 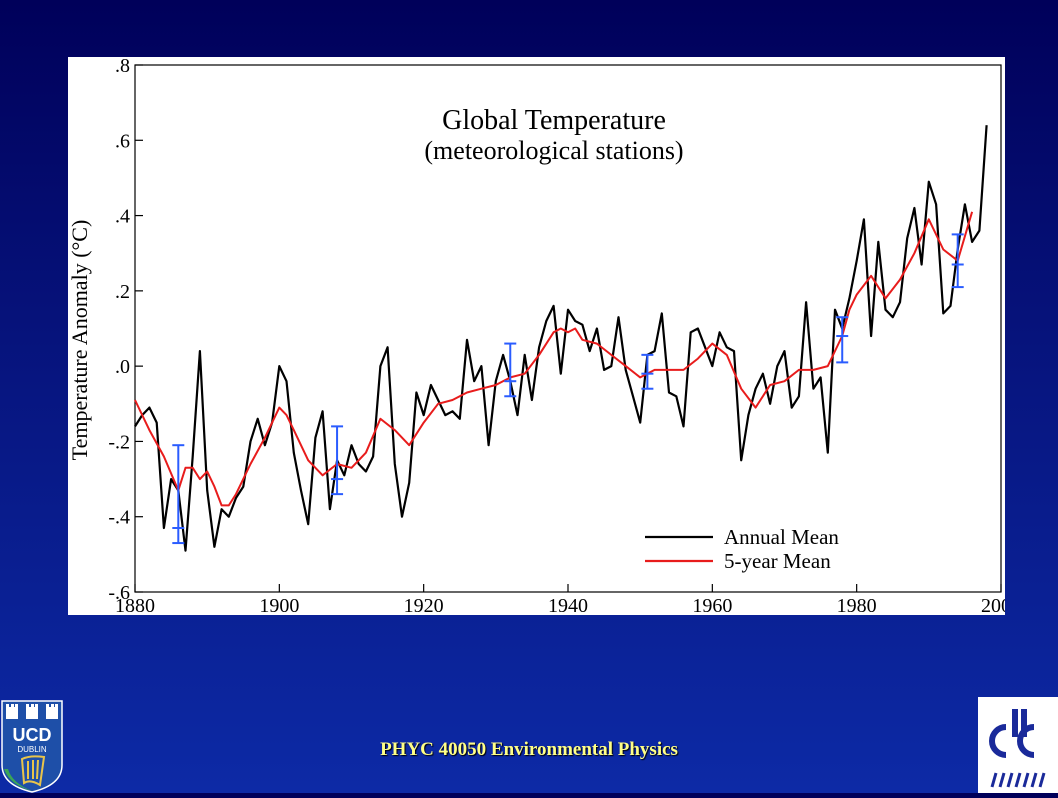 What do you see at coordinates (119, 518) in the screenshot?
I see `y-tick-label: -.4` at bounding box center [119, 518].